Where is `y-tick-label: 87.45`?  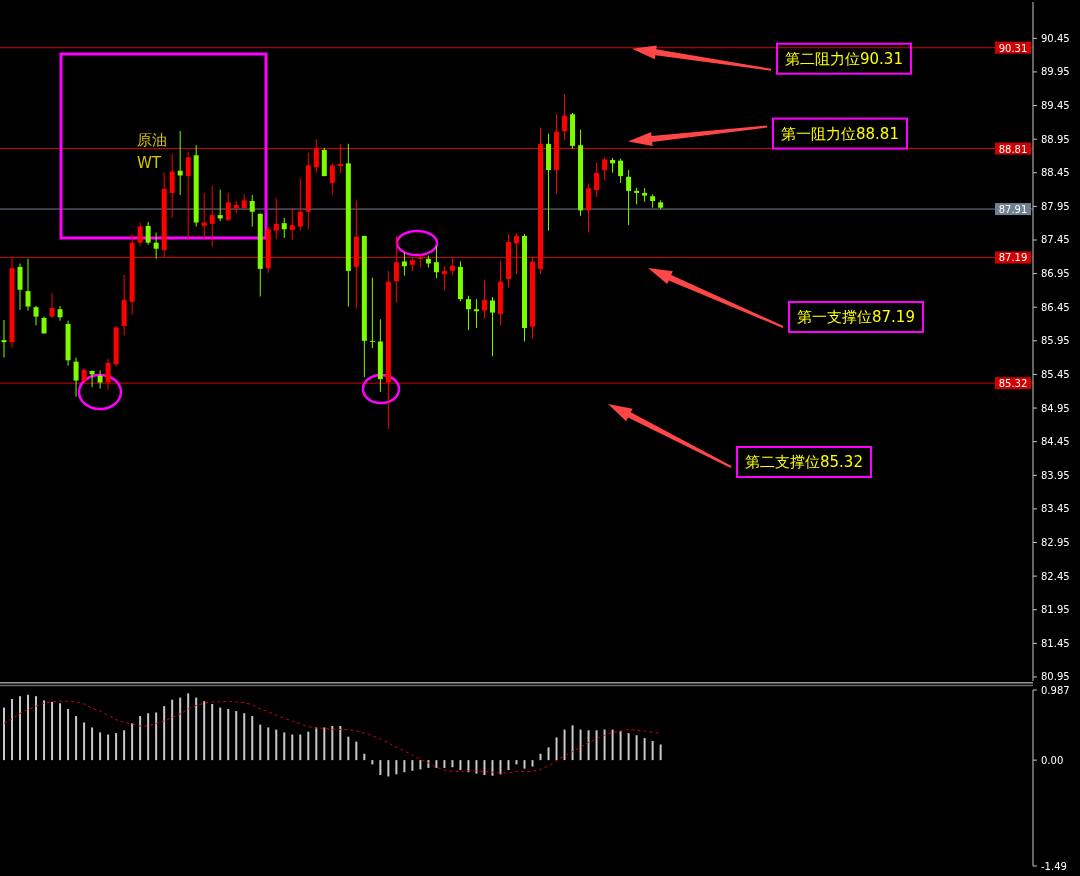
y-tick-label: 87.45 is located at coordinates (1055, 240).